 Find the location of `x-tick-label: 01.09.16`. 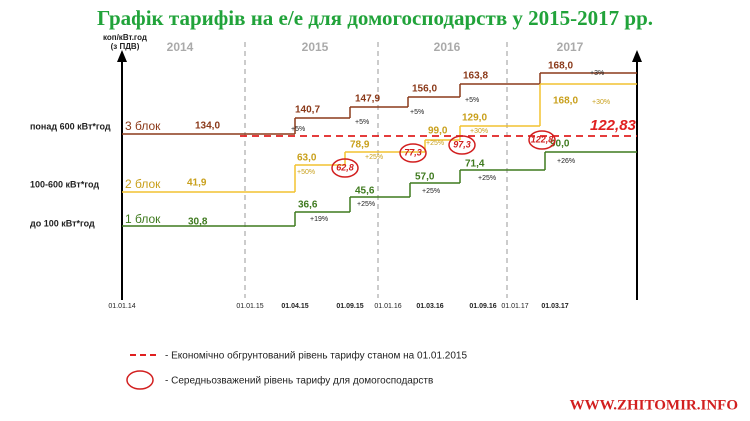

x-tick-label: 01.09.16 is located at coordinates (482, 306).